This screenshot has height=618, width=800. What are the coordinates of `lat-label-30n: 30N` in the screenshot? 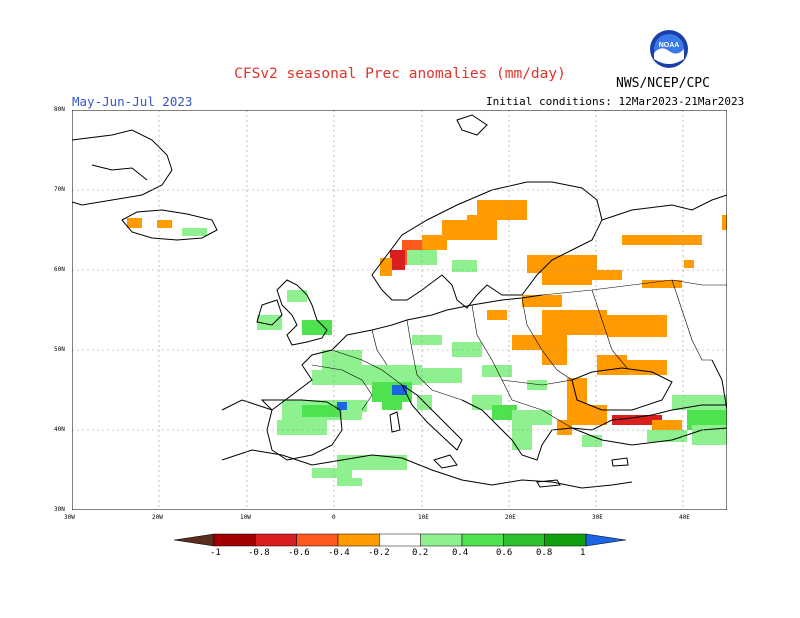 It's located at (59, 509).